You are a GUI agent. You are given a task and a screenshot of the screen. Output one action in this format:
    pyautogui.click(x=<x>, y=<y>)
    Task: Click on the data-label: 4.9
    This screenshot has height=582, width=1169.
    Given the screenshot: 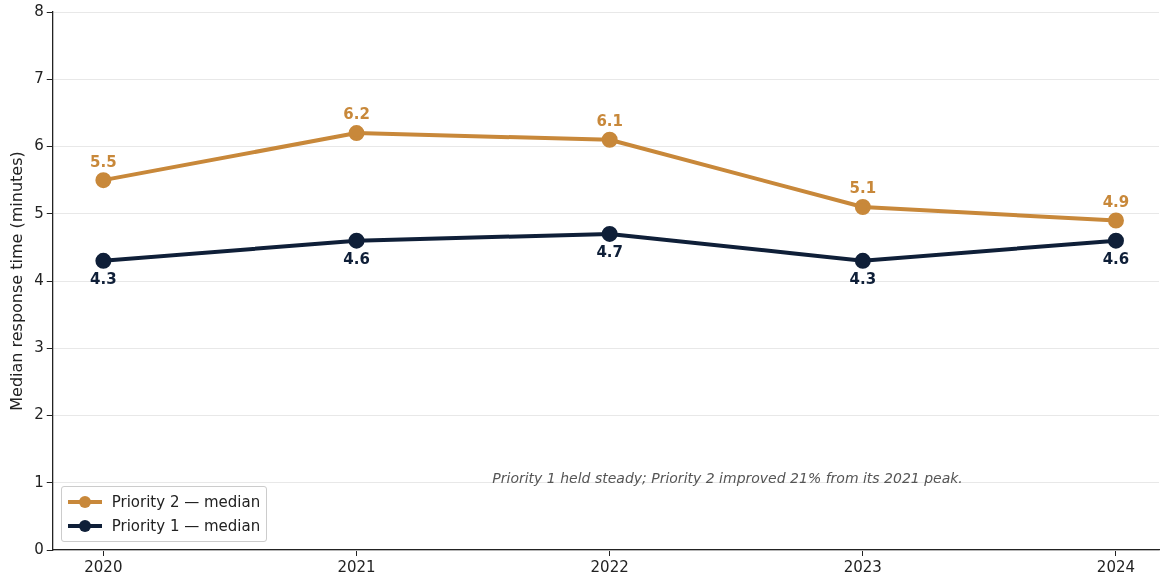 What is the action you would take?
    pyautogui.click(x=1116, y=201)
    